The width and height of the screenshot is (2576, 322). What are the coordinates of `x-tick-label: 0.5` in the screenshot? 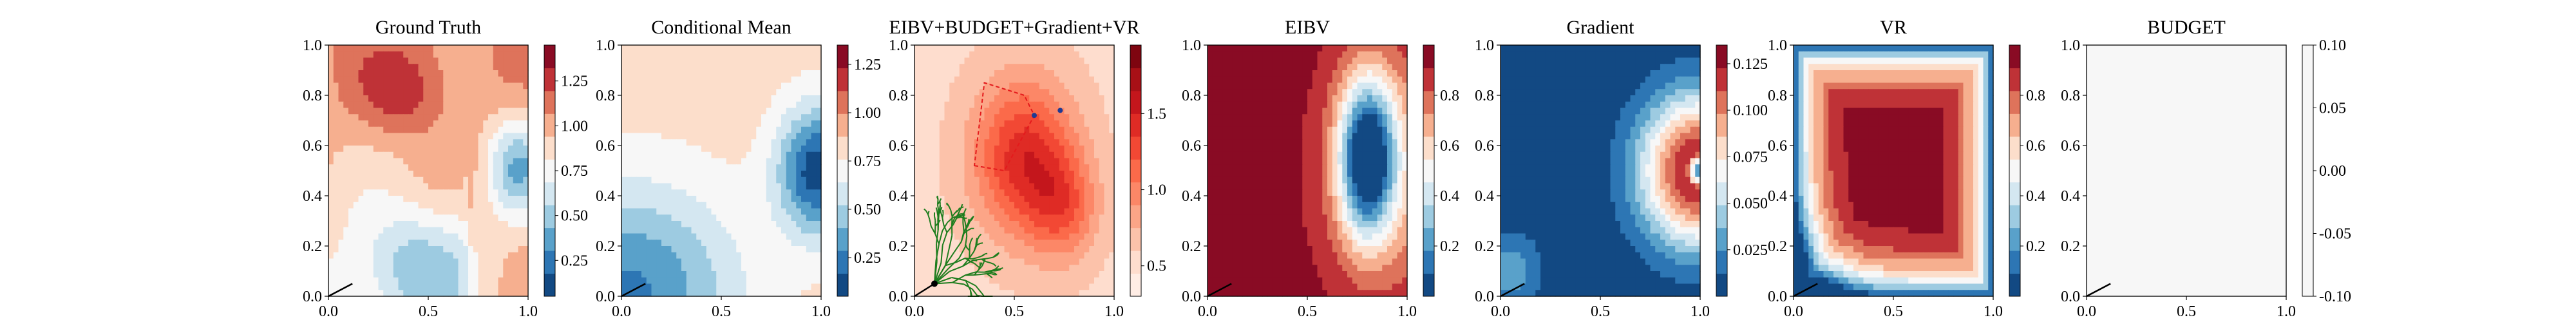 It's located at (429, 311).